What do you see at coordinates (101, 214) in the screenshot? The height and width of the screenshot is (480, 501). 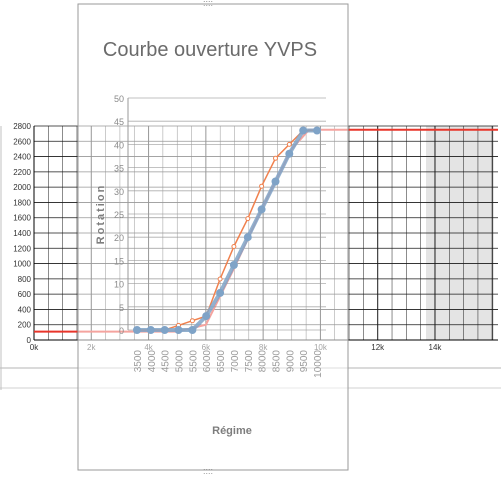 I see `y-axis-title: Rotation` at bounding box center [101, 214].